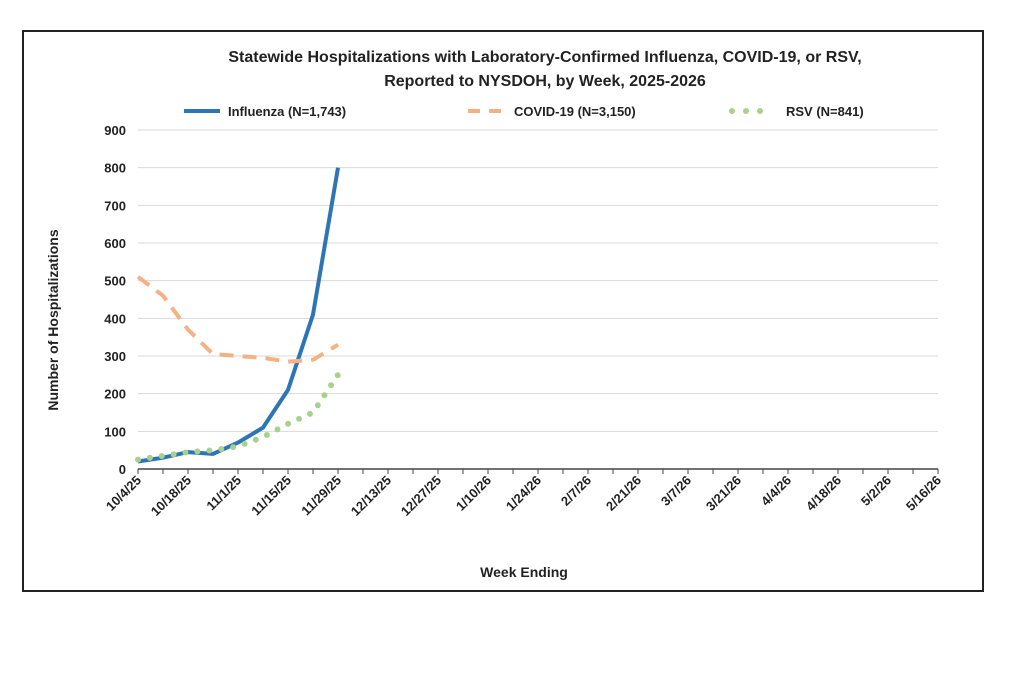  What do you see at coordinates (545, 81) in the screenshot?
I see `chart-title-line-2: Reported to NYSDOH, by Week, 2025-2026` at bounding box center [545, 81].